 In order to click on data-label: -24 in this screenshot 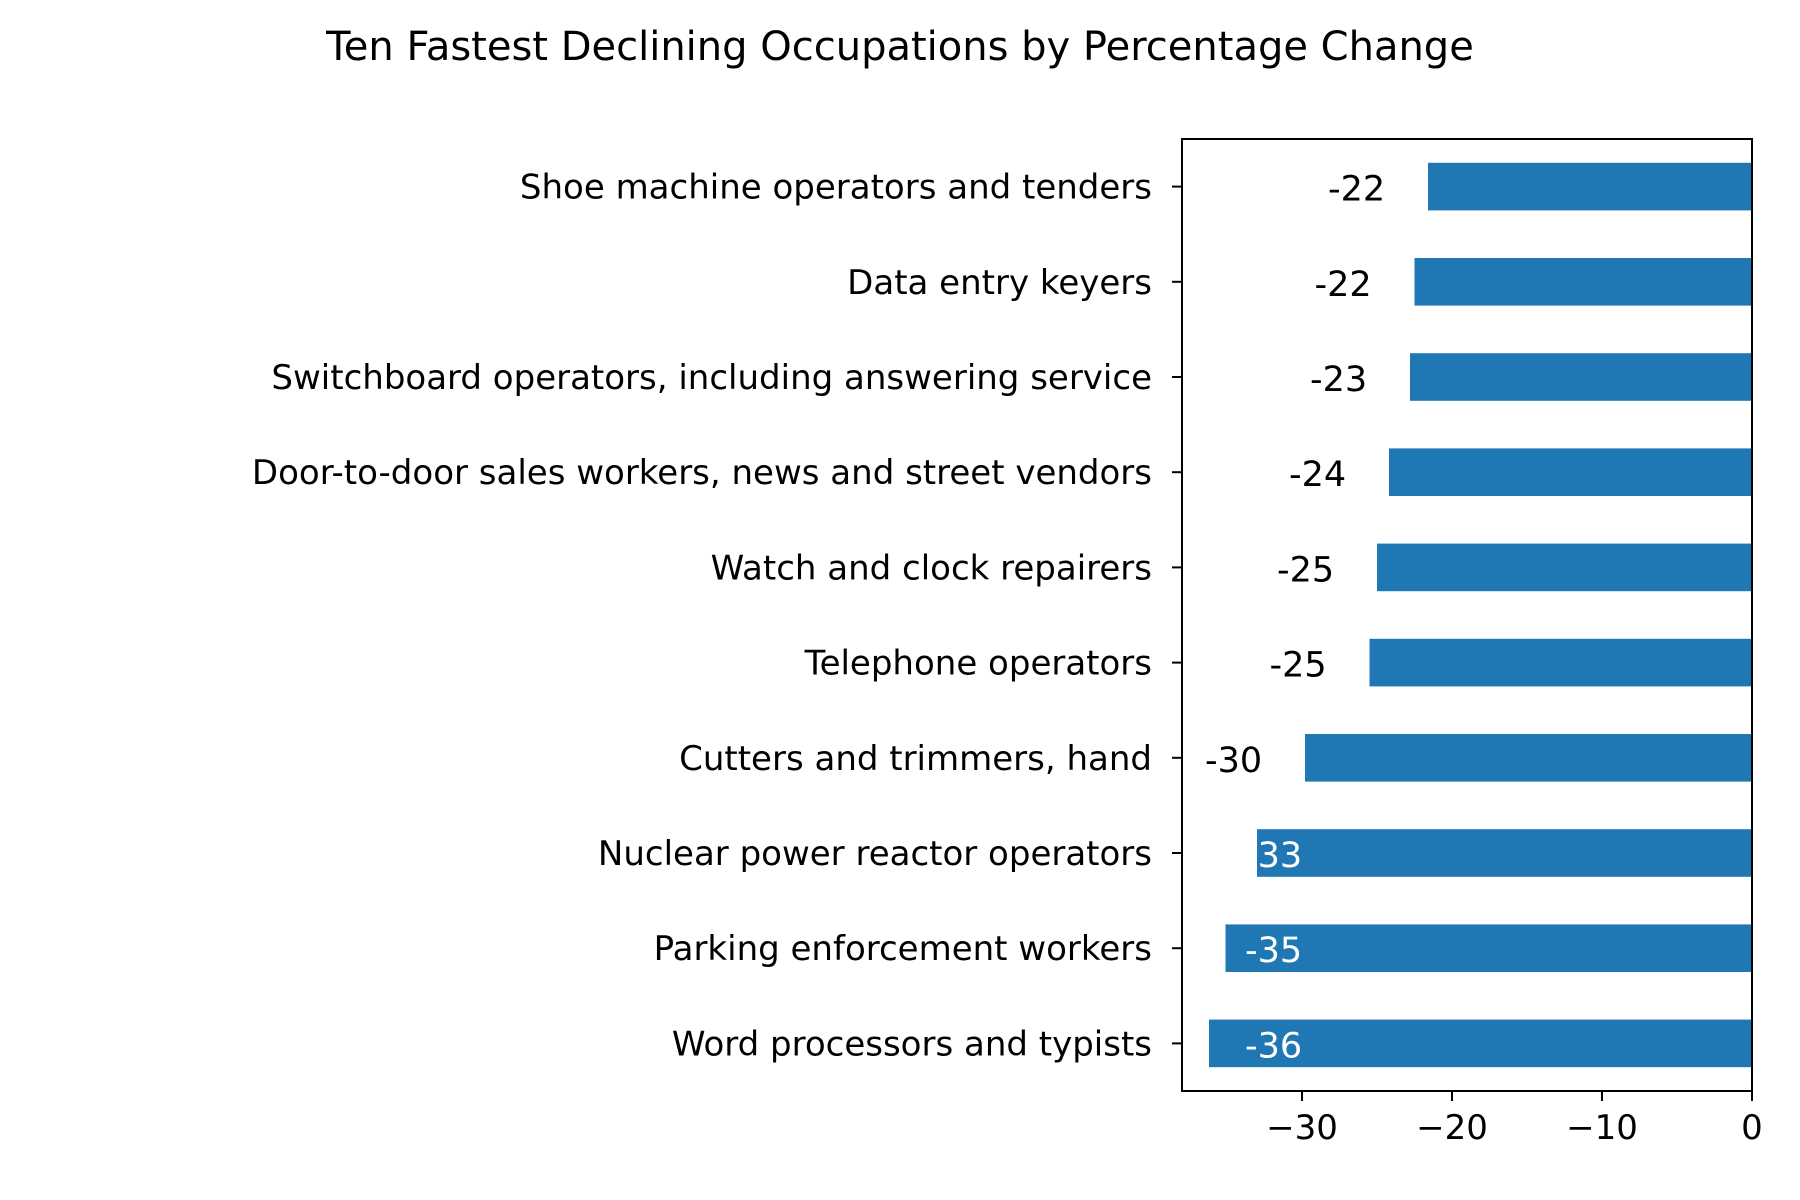, I will do `click(1317, 475)`.